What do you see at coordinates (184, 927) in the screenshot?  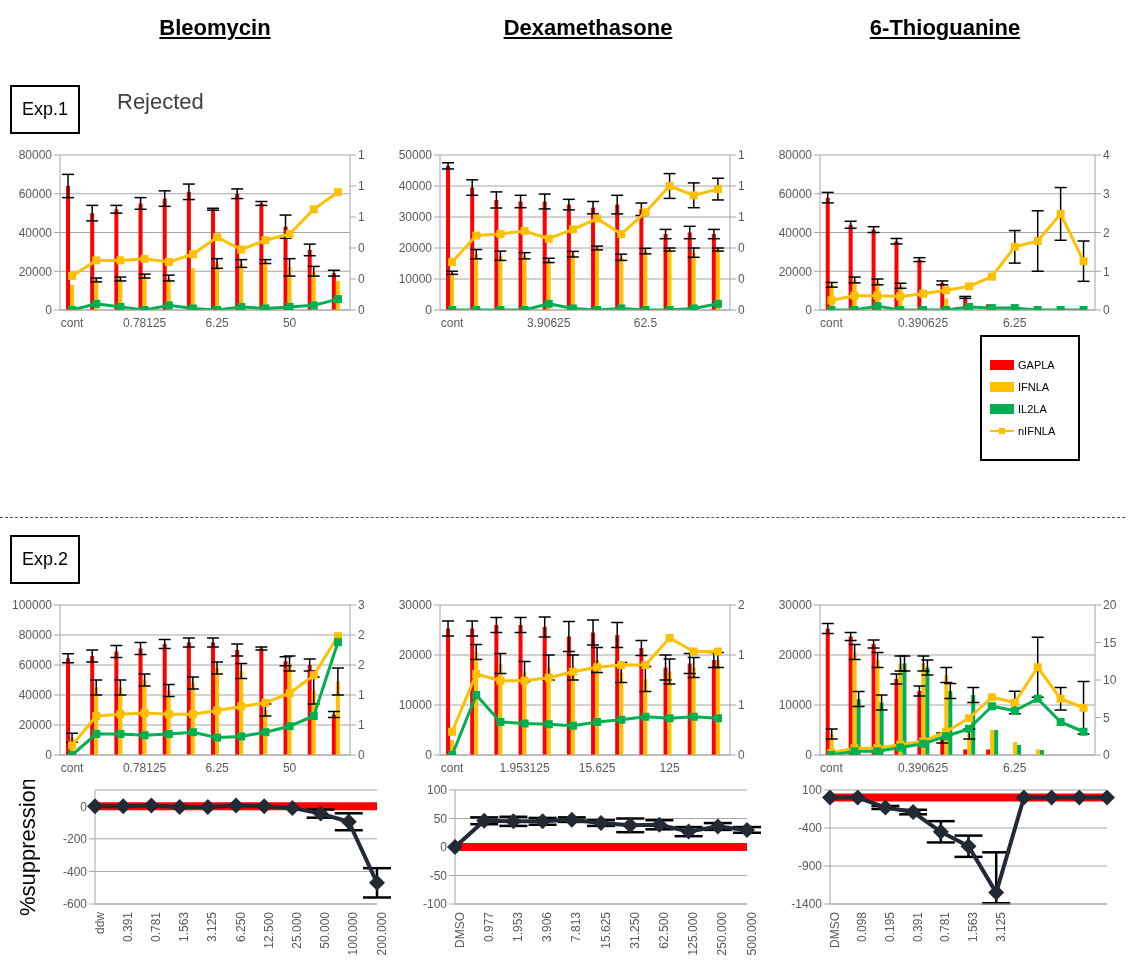 I see `x-tick-label: 1.563` at bounding box center [184, 927].